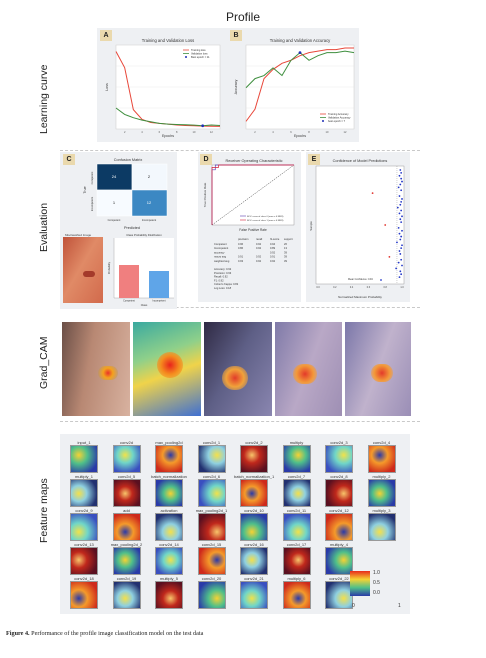  Describe the element at coordinates (369, 287) in the screenshot. I see `x-tick-label: 0.6` at that location.